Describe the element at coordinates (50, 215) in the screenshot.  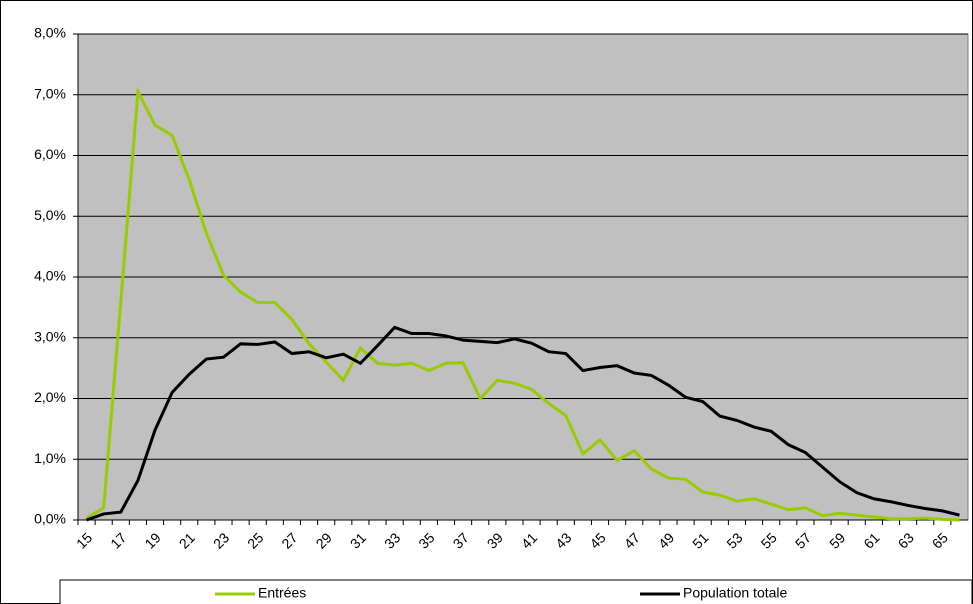
I see `y-tick-label: 5,0%` at that location.